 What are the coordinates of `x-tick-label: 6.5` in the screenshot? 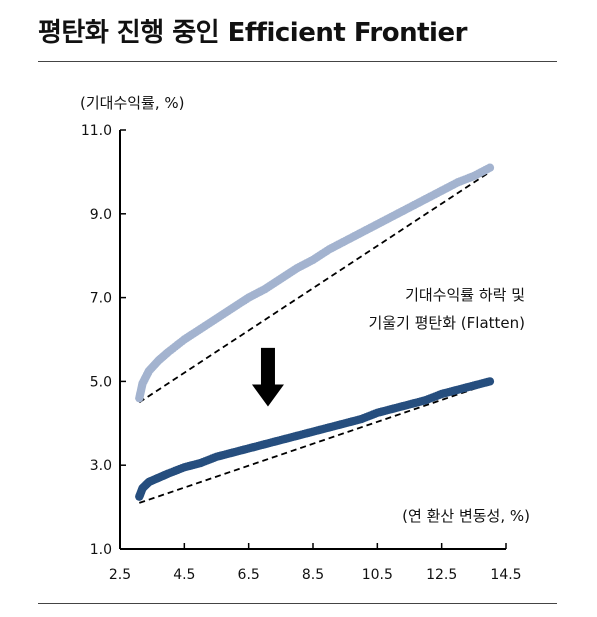 It's located at (249, 575).